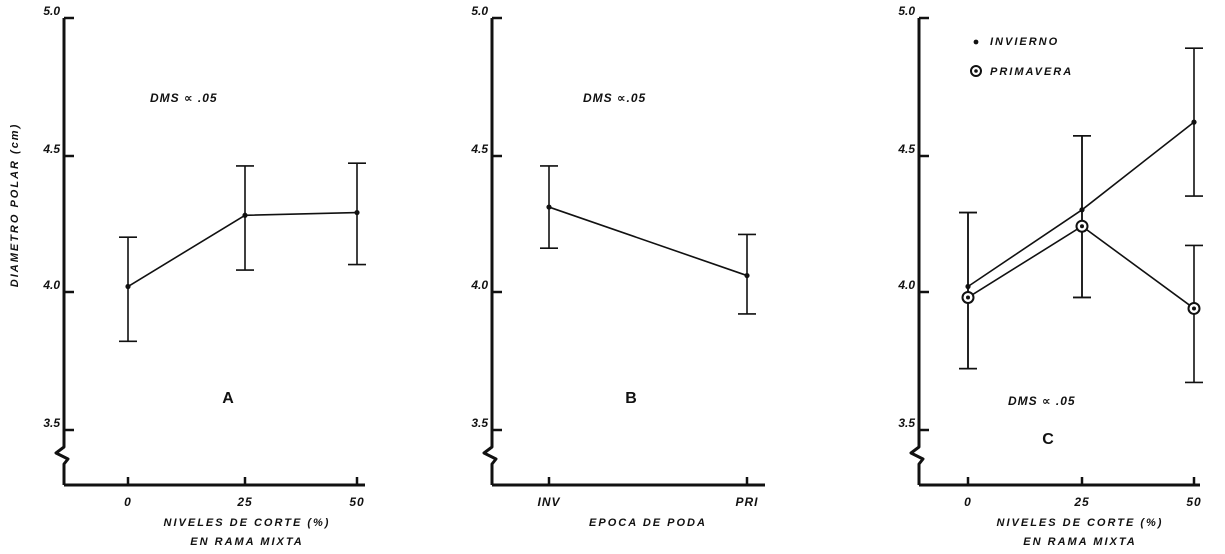 This screenshot has width=1225, height=554. I want to click on x-category-label: INV, so click(548, 502).